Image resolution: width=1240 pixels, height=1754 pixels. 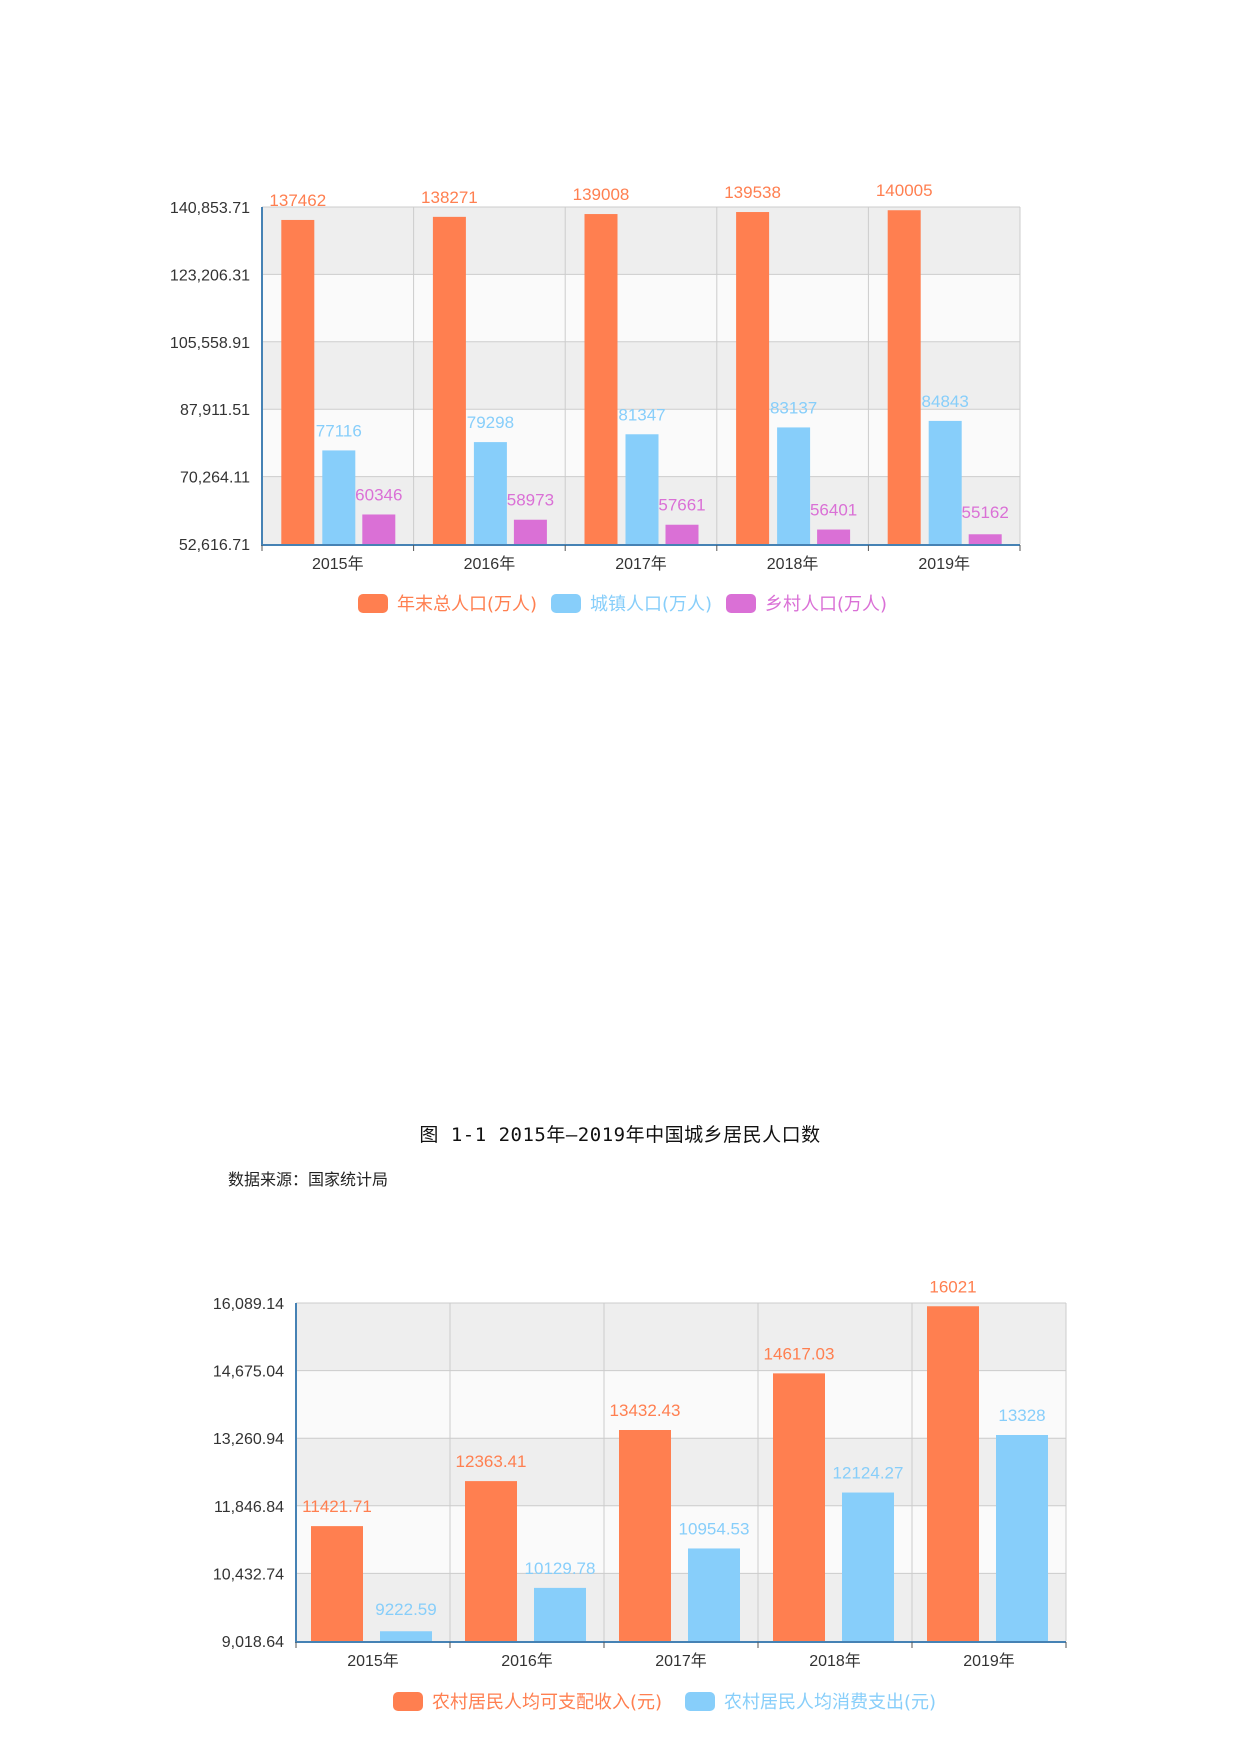 I want to click on y-tick-label: 52,616.71, so click(x=214, y=545).